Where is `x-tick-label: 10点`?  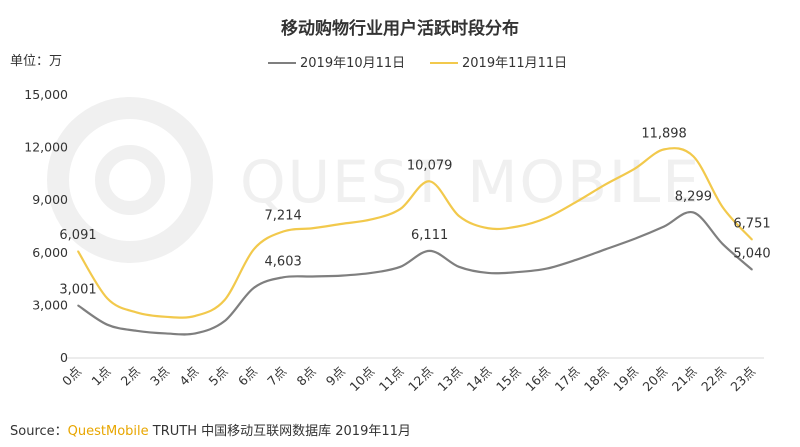
x-tick-label: 10点 is located at coordinates (361, 379).